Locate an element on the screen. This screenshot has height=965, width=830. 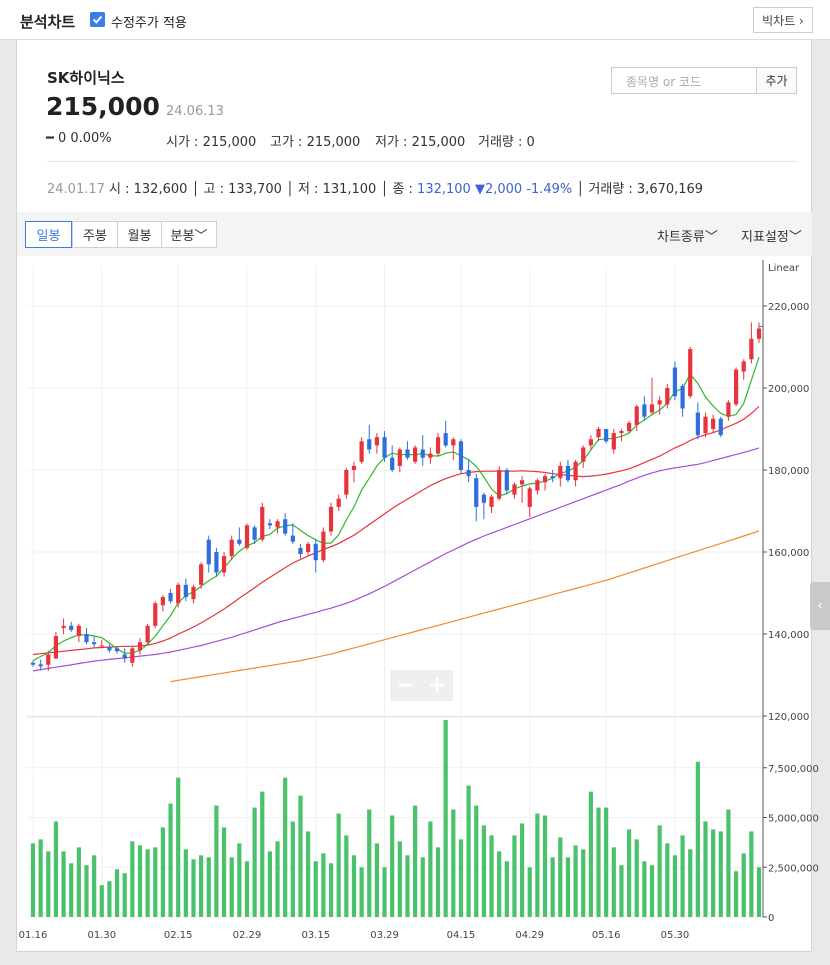
add-button: 추가 is located at coordinates (776, 80).